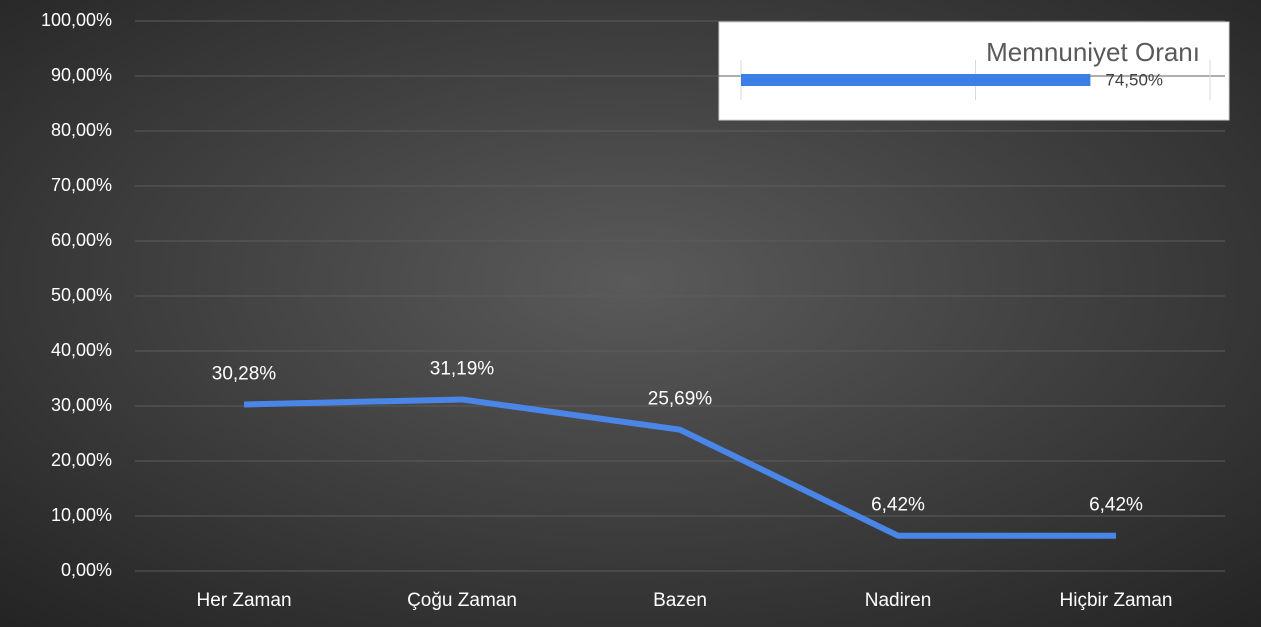 This screenshot has height=627, width=1261. What do you see at coordinates (680, 399) in the screenshot?
I see `data-label: 25,69%` at bounding box center [680, 399].